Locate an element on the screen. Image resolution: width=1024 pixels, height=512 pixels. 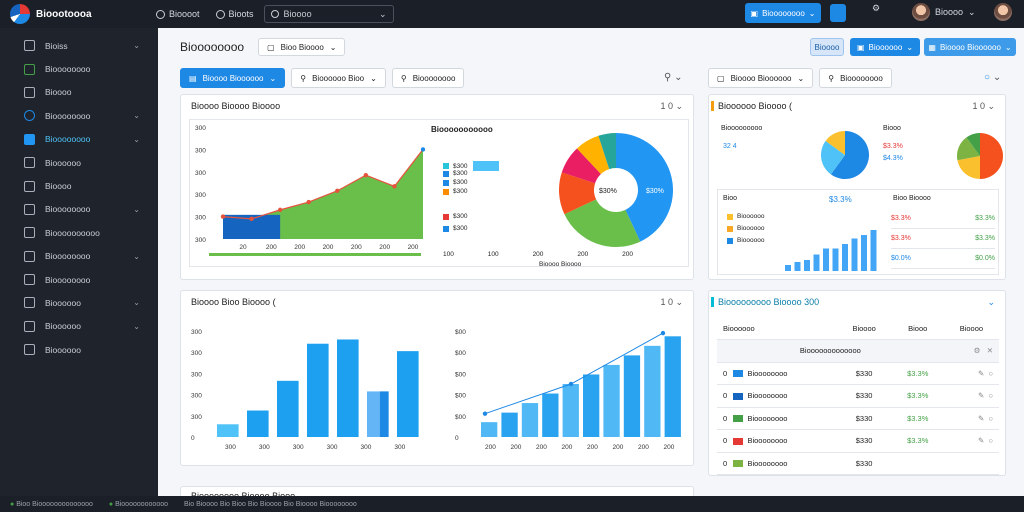
notification-button is located at coordinates (838, 13).